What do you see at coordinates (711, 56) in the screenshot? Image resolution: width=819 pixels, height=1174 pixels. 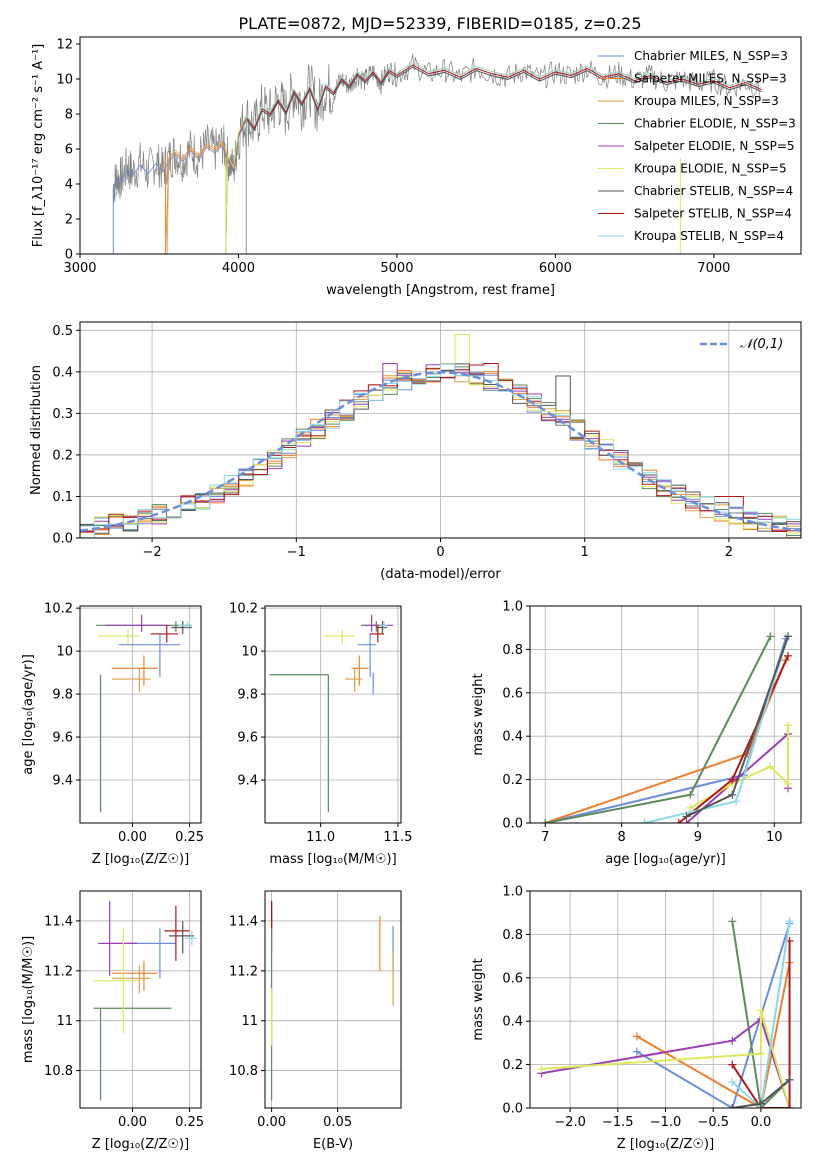 I see `legend-label-0: Chabrier MILES, N_SSP=3` at bounding box center [711, 56].